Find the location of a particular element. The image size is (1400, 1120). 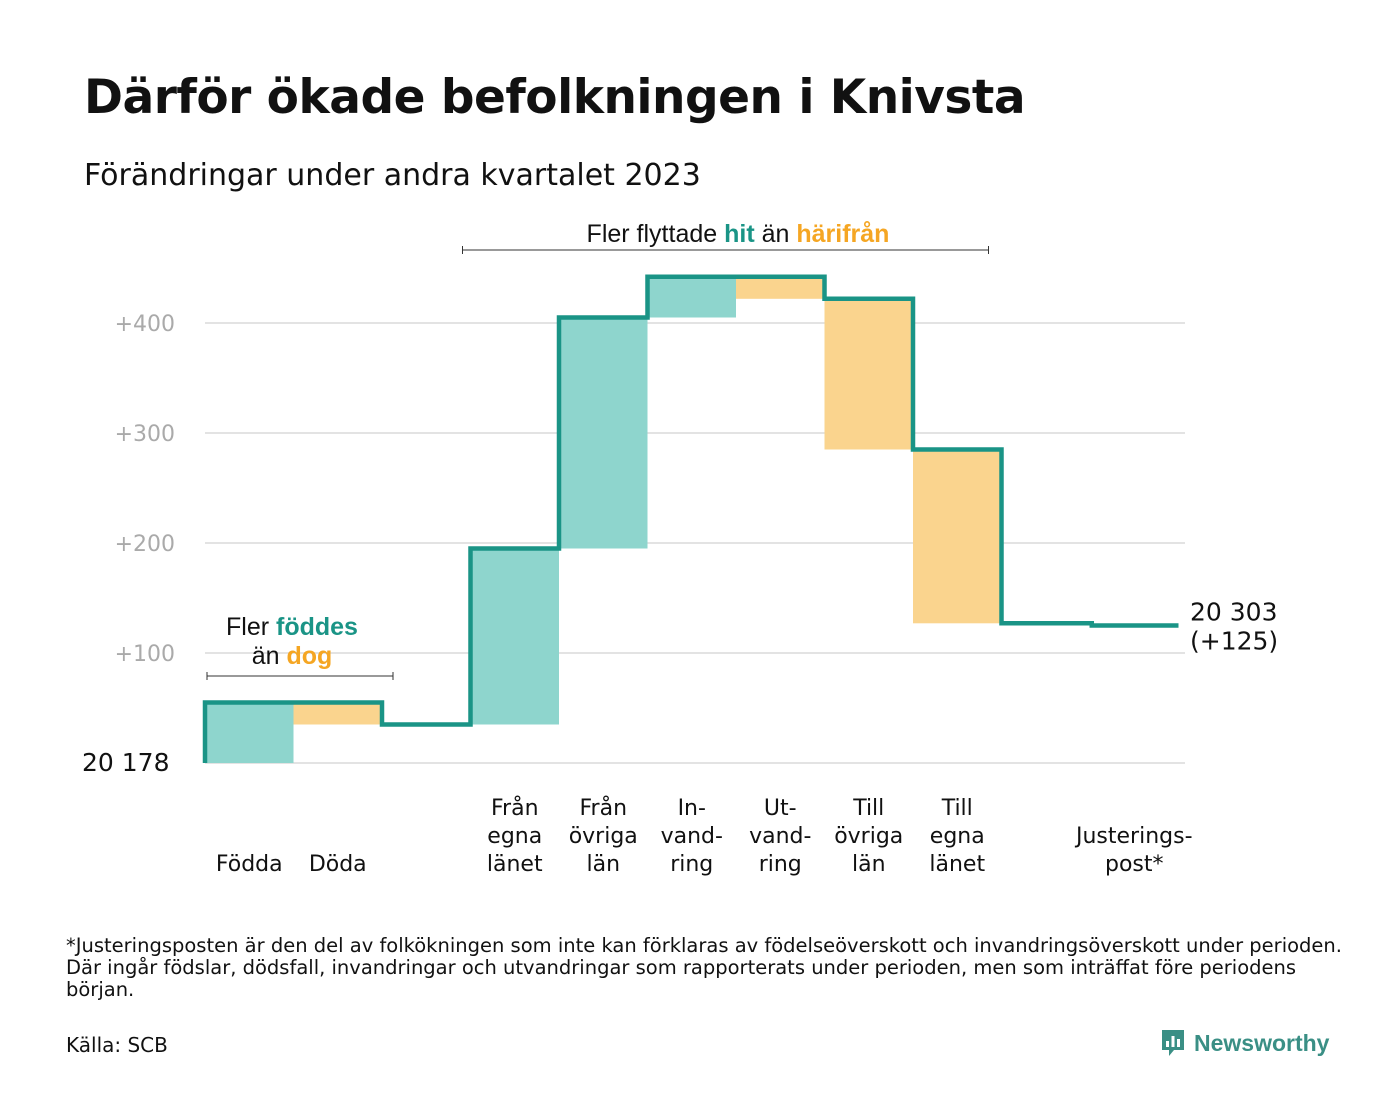

migration-annotation-part: härifrån is located at coordinates (842, 234).